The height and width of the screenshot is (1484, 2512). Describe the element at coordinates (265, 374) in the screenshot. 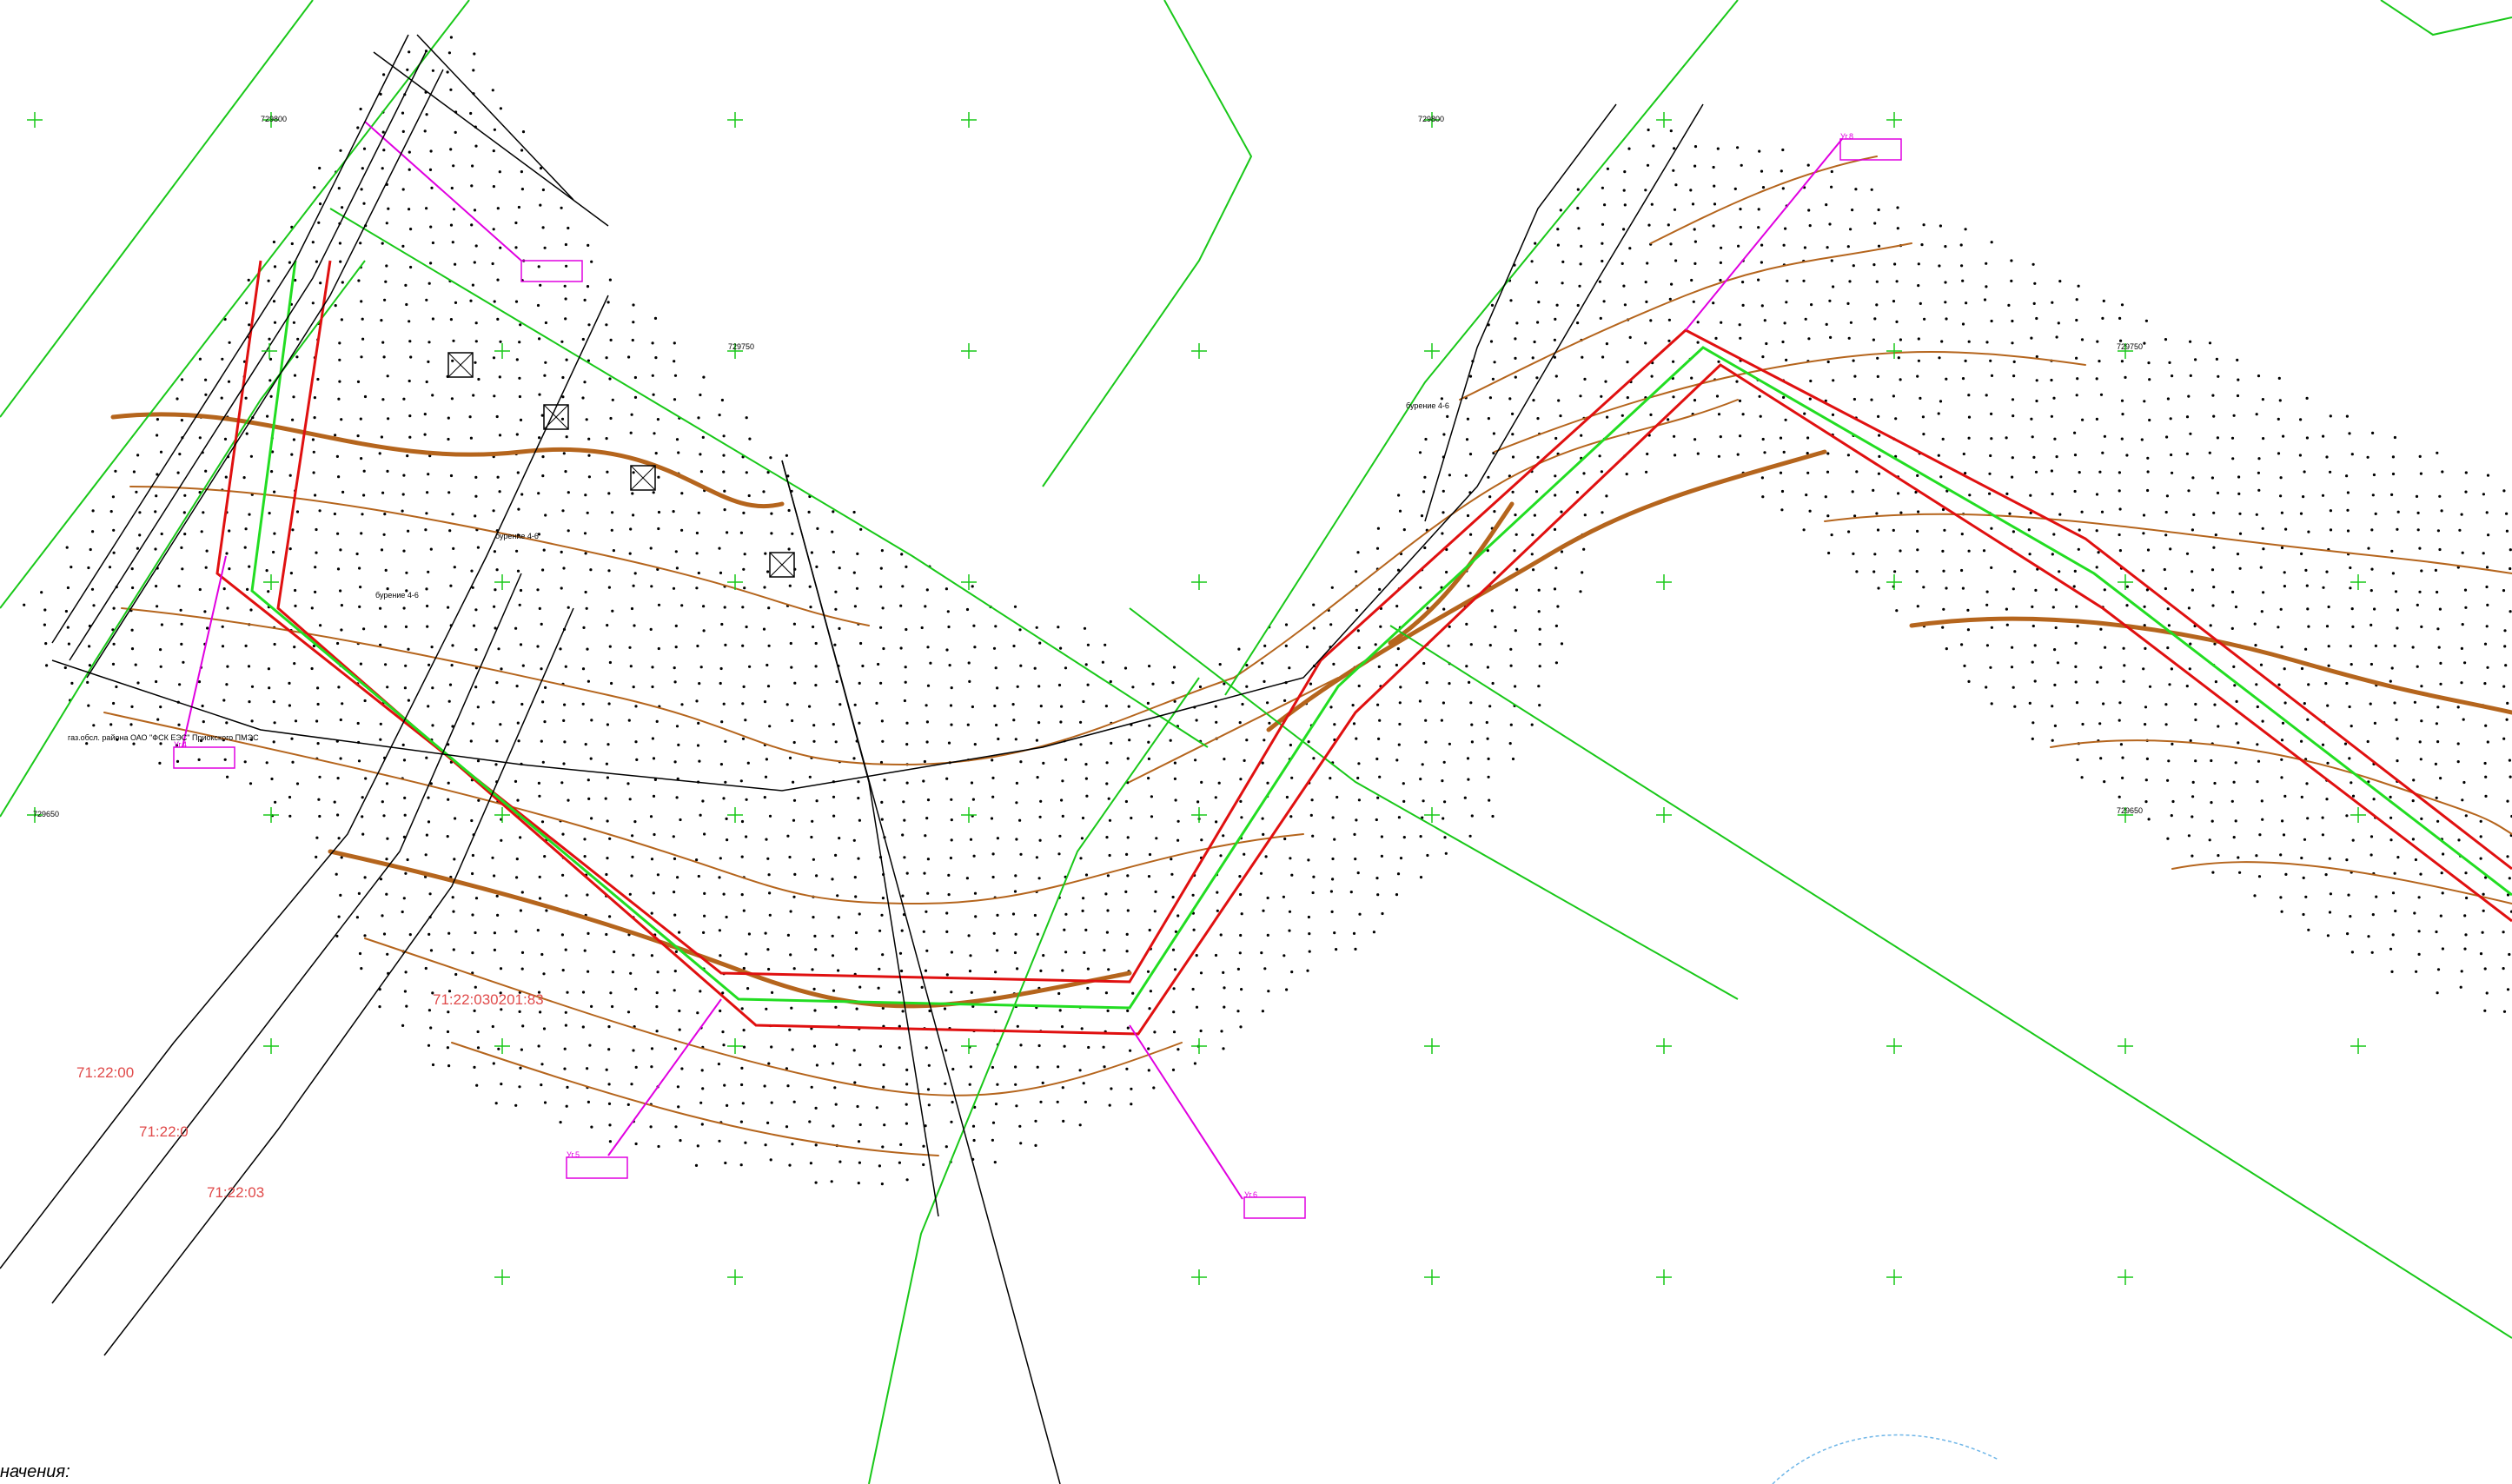

I see `road-line` at that location.